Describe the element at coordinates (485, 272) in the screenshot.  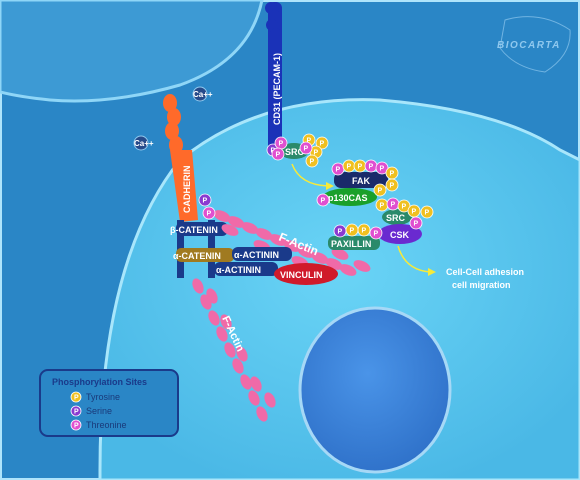
I see `outcome-line-1: Cell-Cell adhesion` at that location.